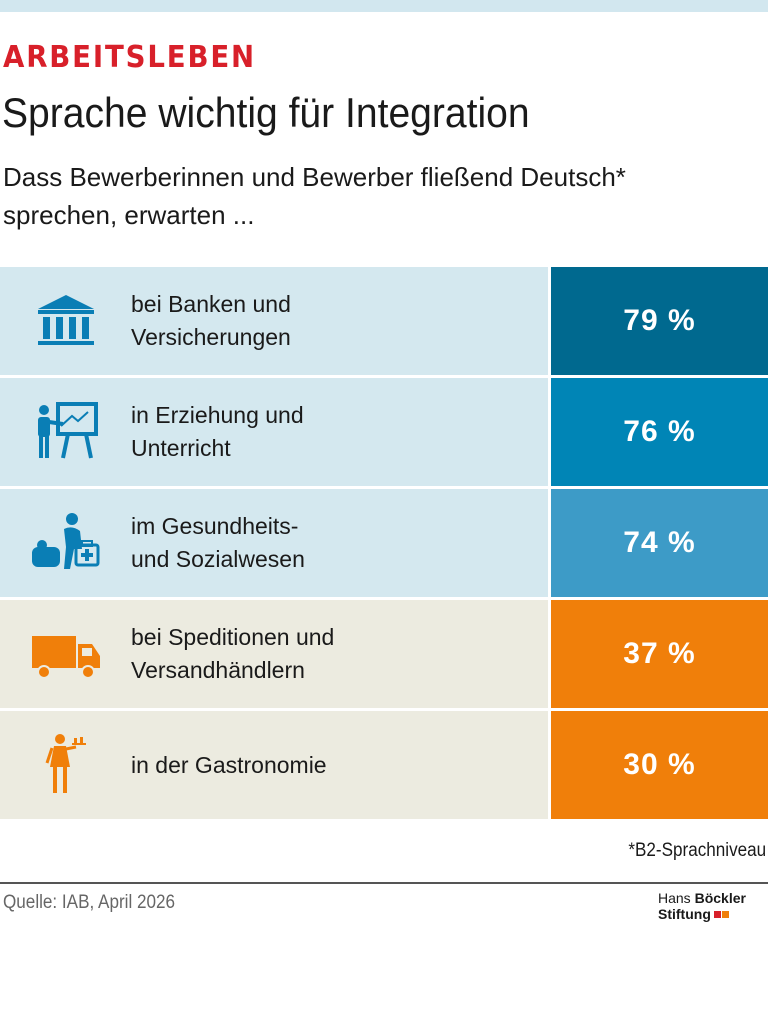  I want to click on value-cell: 74 %, so click(659, 543).